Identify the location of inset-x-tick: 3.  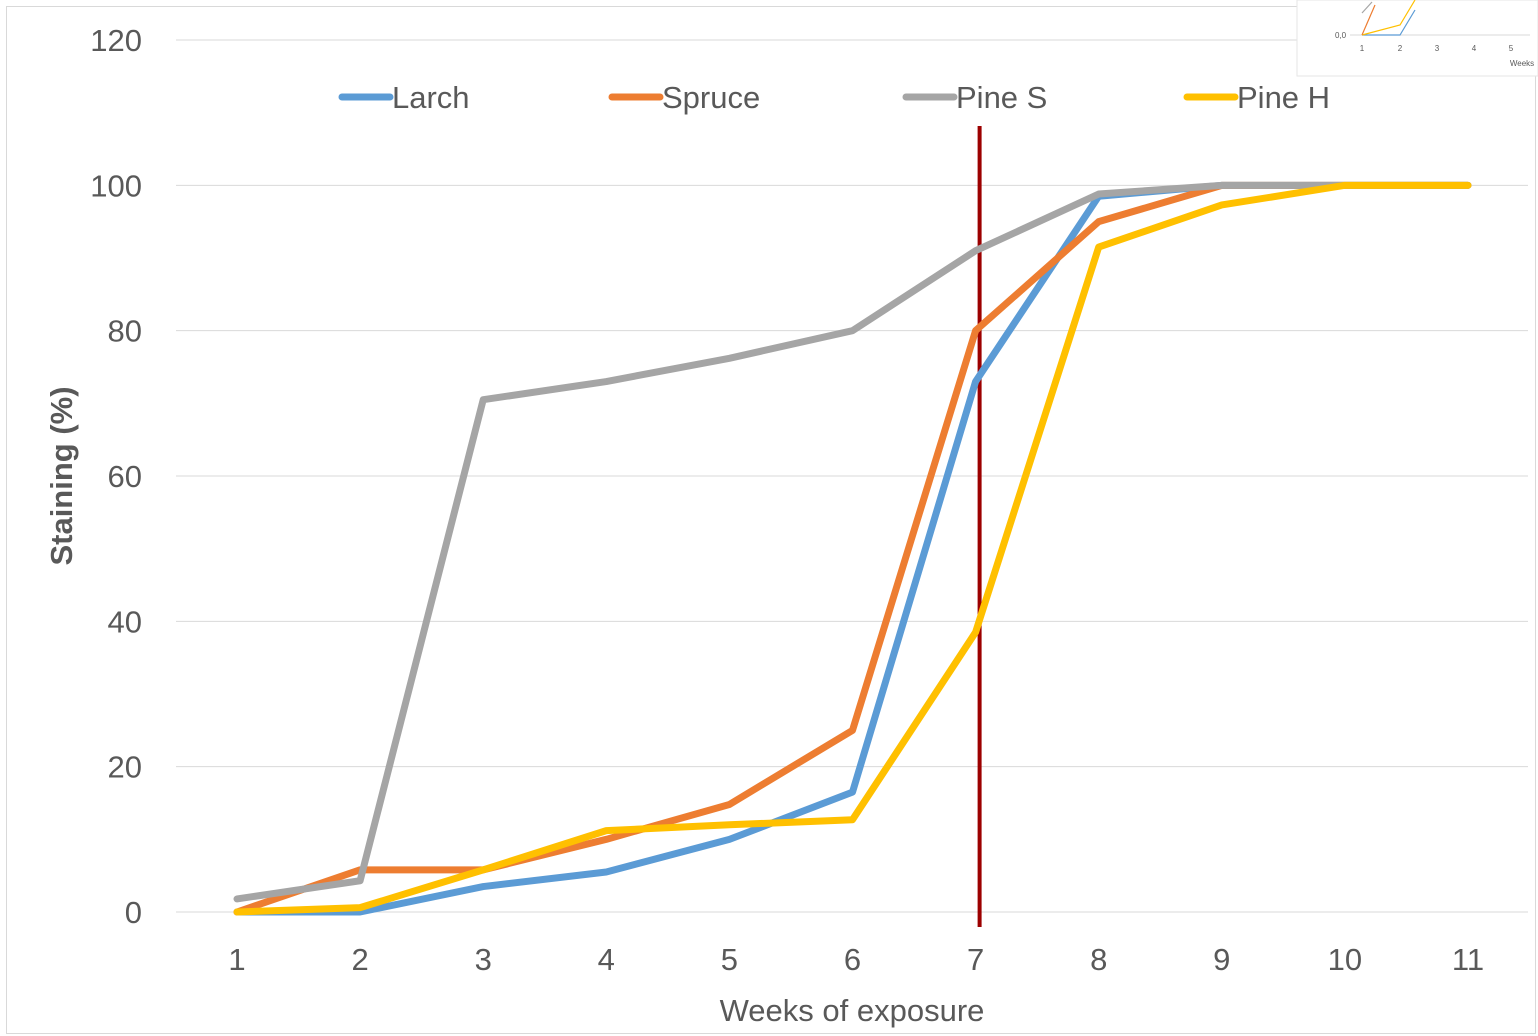
(1437, 48).